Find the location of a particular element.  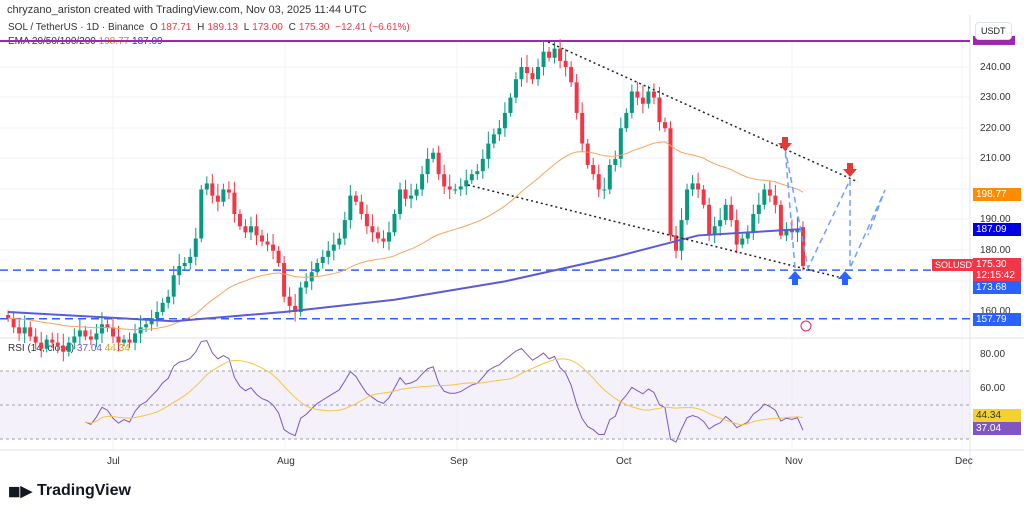

price-tick: 220.00 is located at coordinates (995, 128).